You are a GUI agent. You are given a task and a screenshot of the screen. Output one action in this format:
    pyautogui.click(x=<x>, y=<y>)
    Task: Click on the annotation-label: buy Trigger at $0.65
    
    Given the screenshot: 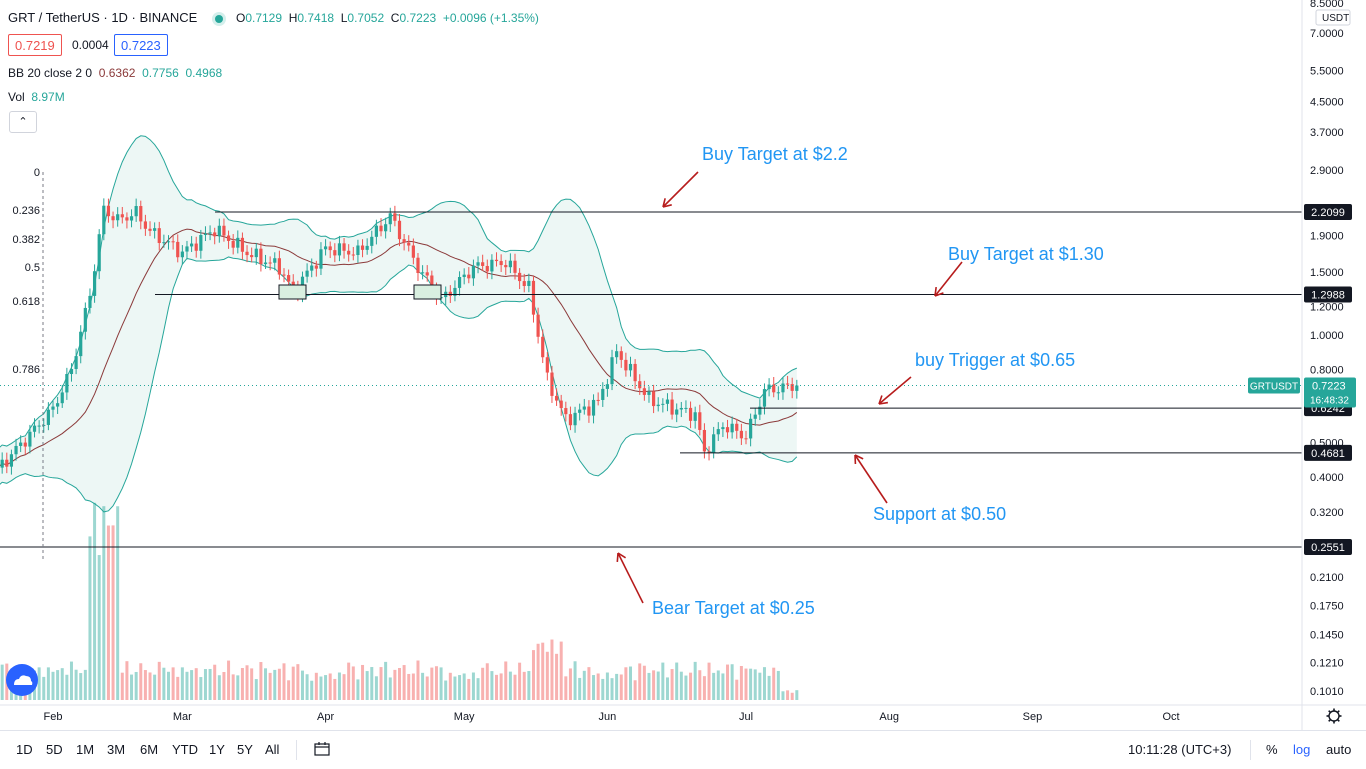 What is the action you would take?
    pyautogui.click(x=995, y=360)
    